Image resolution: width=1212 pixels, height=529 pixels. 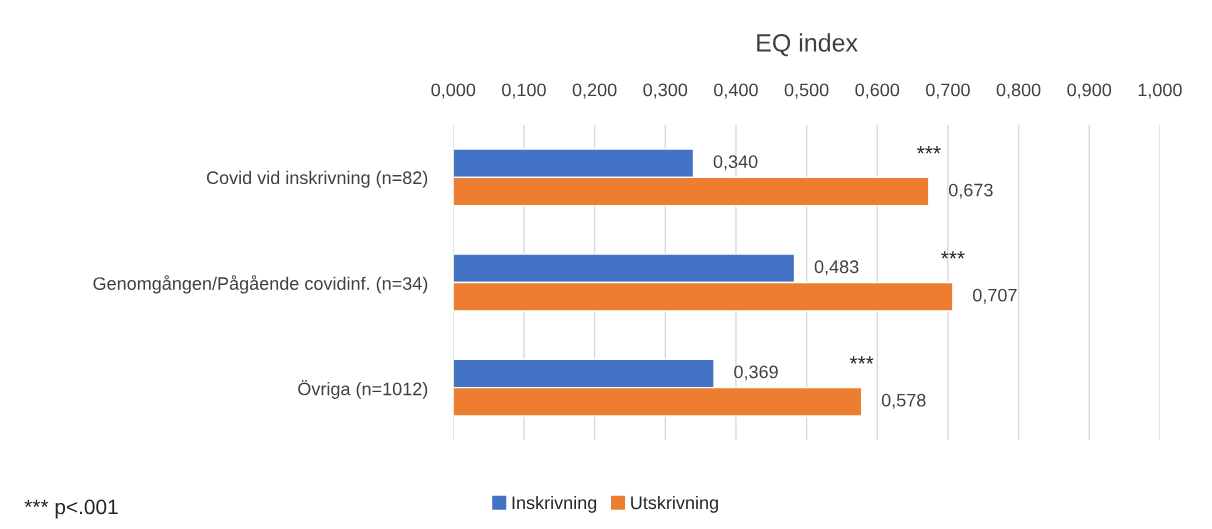 I want to click on data-label: 0,483, so click(x=836, y=268).